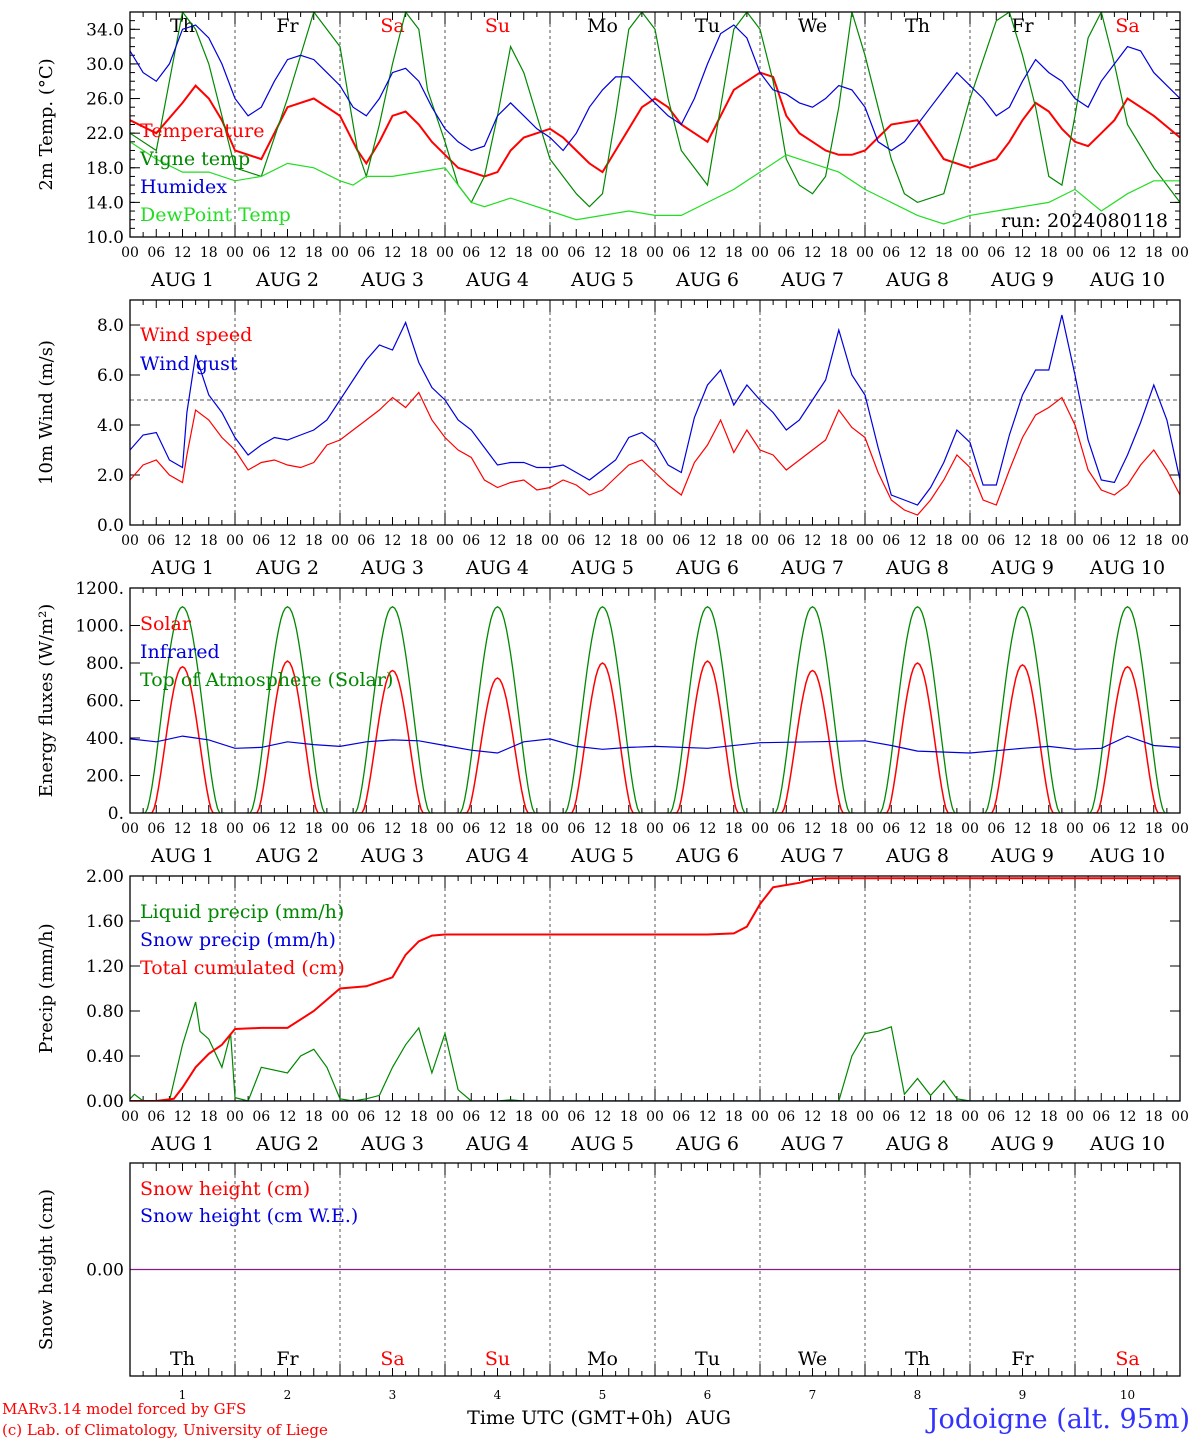  What do you see at coordinates (602, 26) in the screenshot?
I see `weekday-label: Mo` at bounding box center [602, 26].